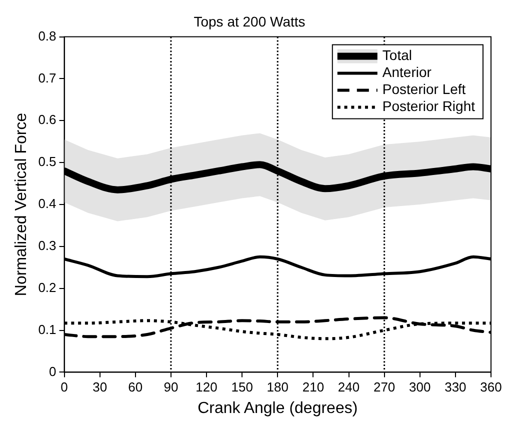 The height and width of the screenshot is (426, 513). Describe the element at coordinates (47, 36) in the screenshot. I see `y-tick-label: 0.8` at that location.